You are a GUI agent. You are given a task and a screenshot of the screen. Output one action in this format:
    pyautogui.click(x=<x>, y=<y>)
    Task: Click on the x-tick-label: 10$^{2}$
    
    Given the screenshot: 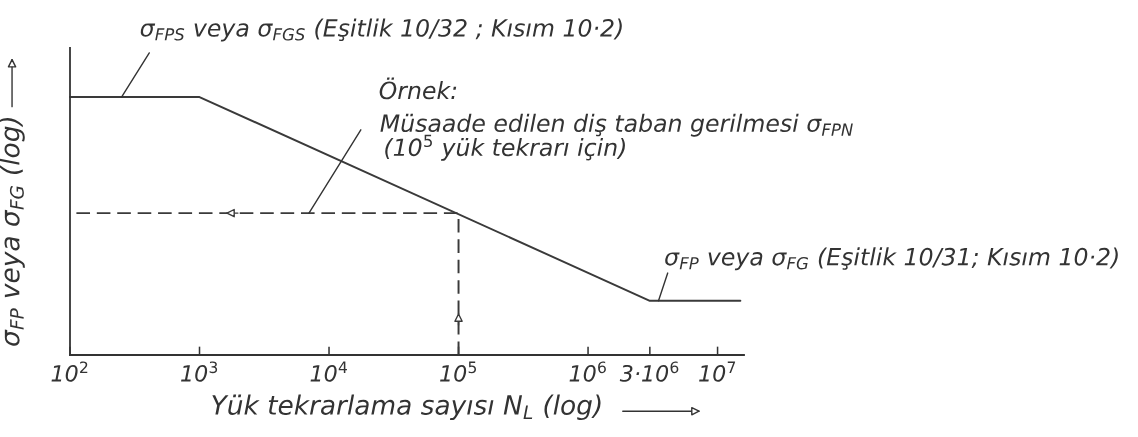 What is the action you would take?
    pyautogui.click(x=69, y=371)
    